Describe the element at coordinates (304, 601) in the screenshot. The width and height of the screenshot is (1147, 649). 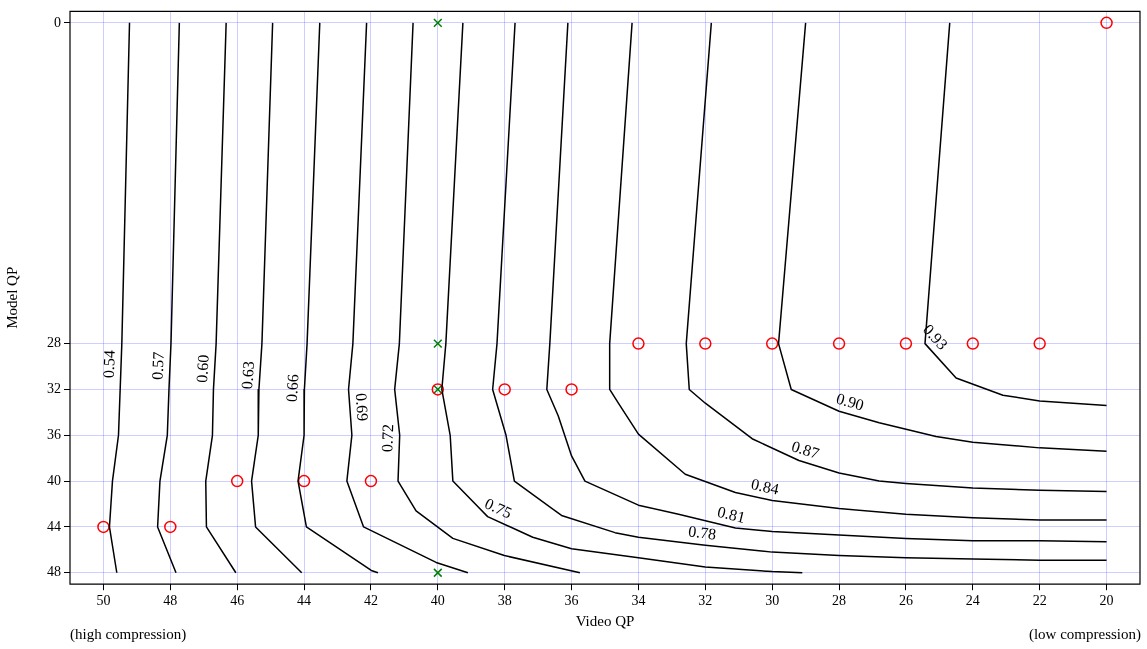
I see `x-tick-label: 44` at that location.